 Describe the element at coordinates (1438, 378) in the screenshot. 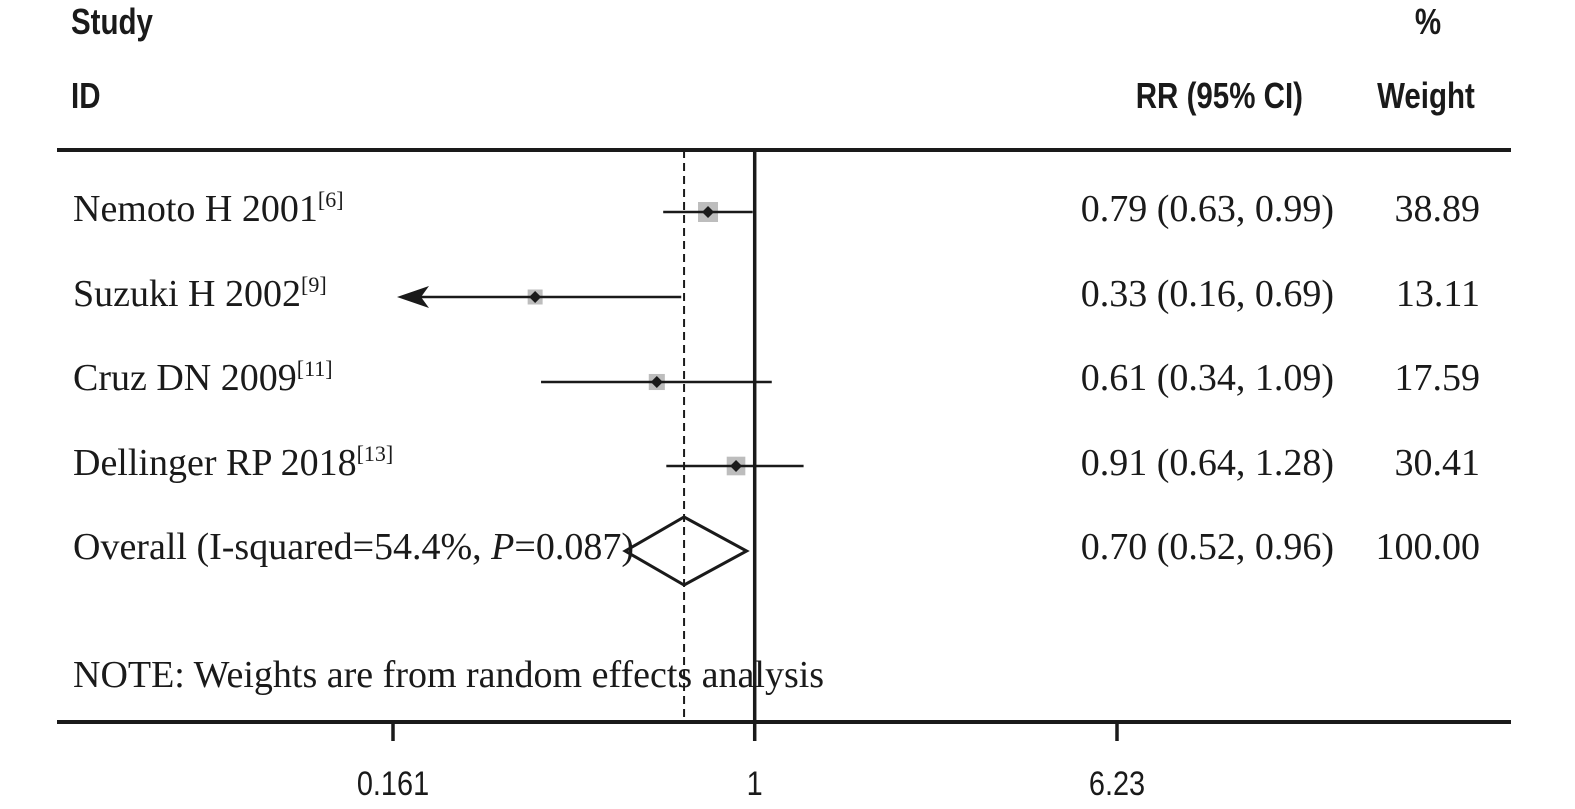

I see `study-weight: 17.59` at that location.